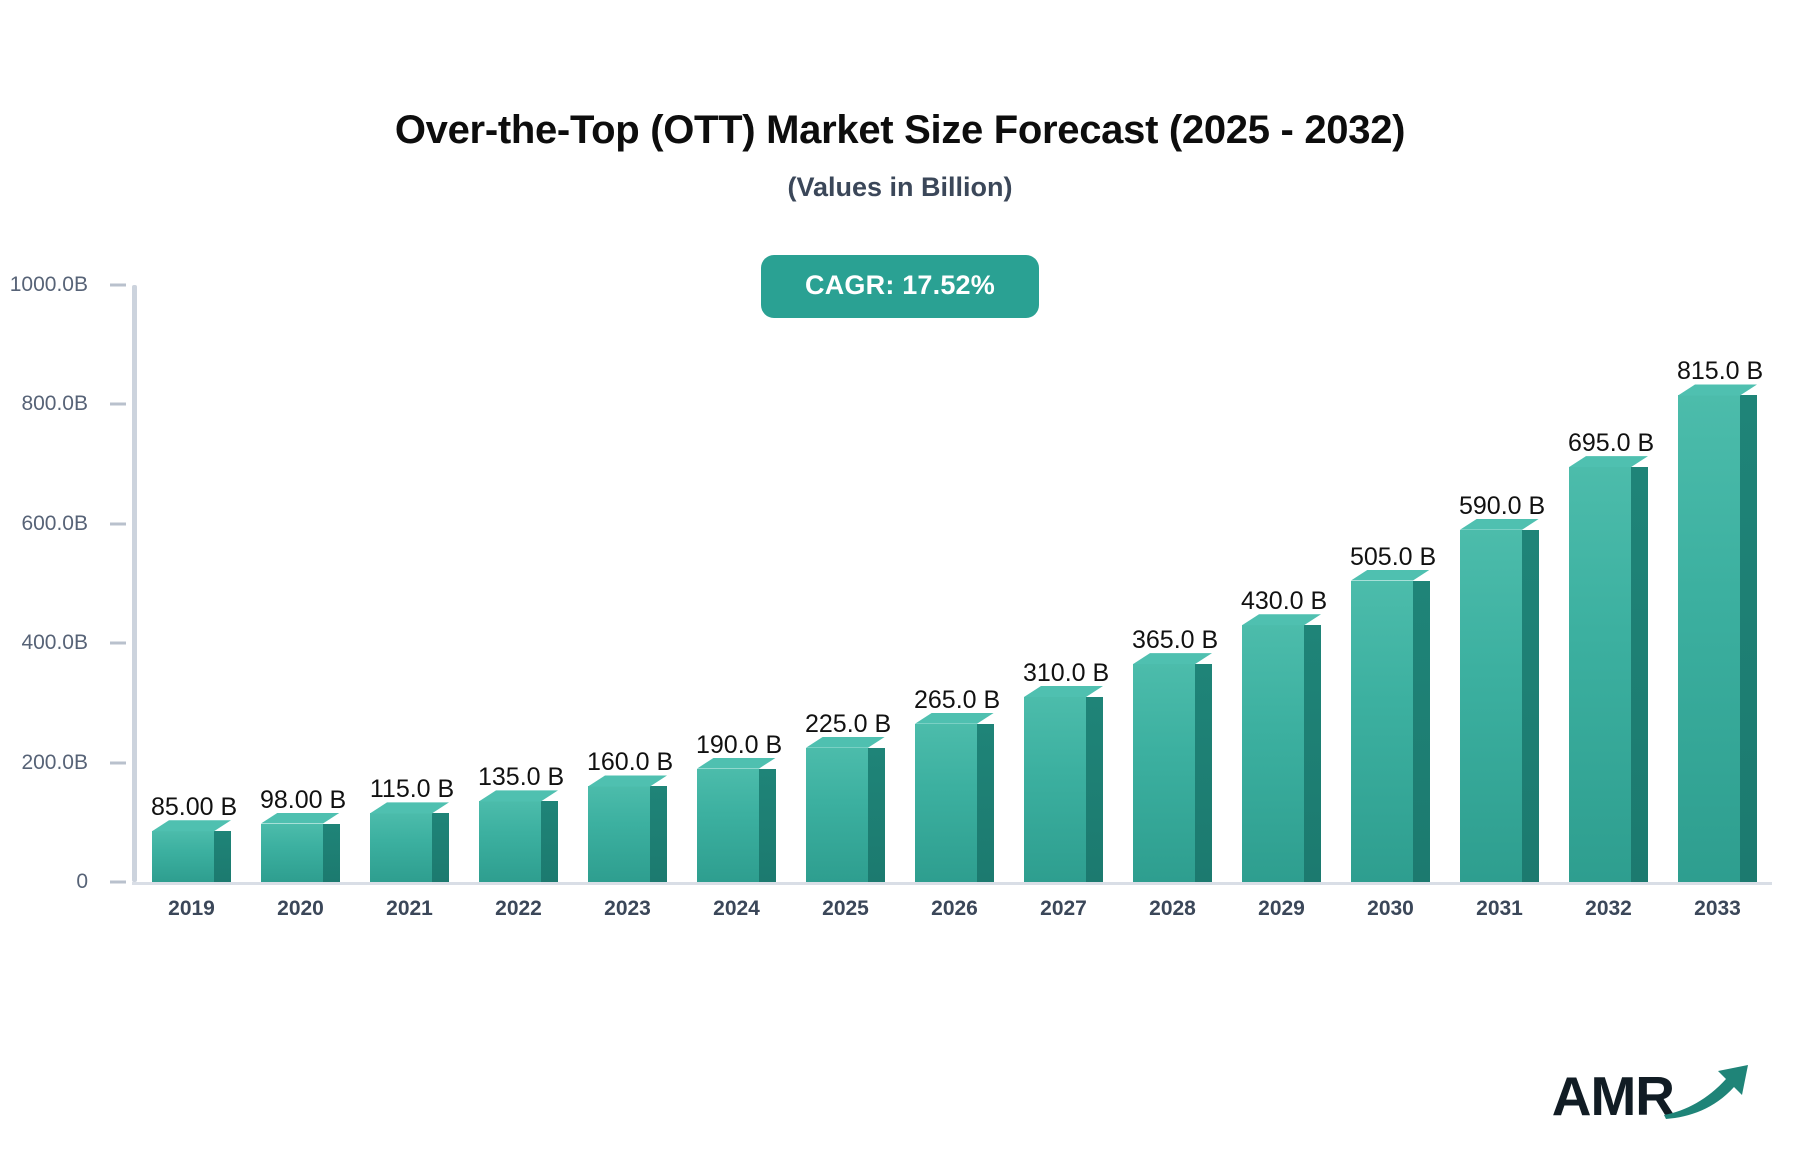 The image size is (1800, 1156). What do you see at coordinates (1393, 556) in the screenshot?
I see `bar-value-label: 505.0 B` at bounding box center [1393, 556].